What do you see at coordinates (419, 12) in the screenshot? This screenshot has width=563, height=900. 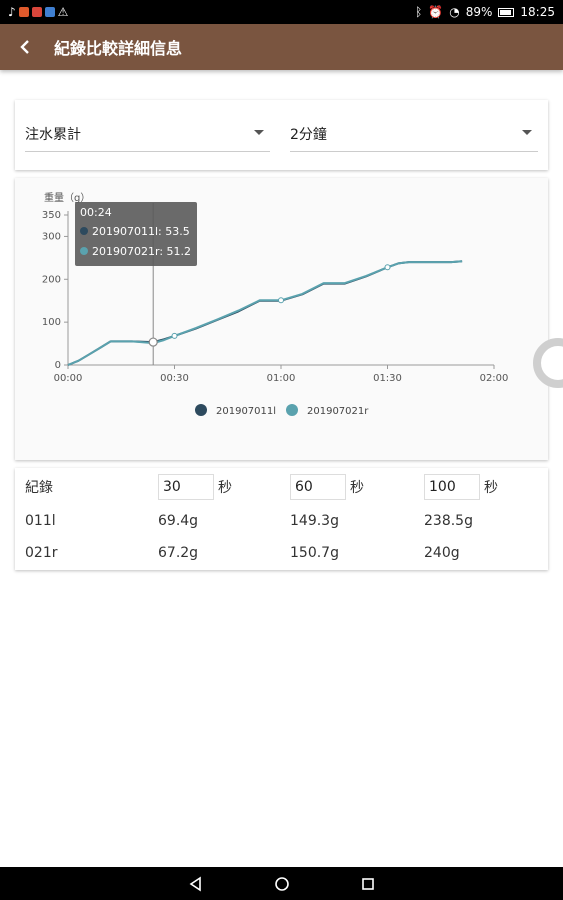 I see `bluetooth-icon: ᛒ` at bounding box center [419, 12].